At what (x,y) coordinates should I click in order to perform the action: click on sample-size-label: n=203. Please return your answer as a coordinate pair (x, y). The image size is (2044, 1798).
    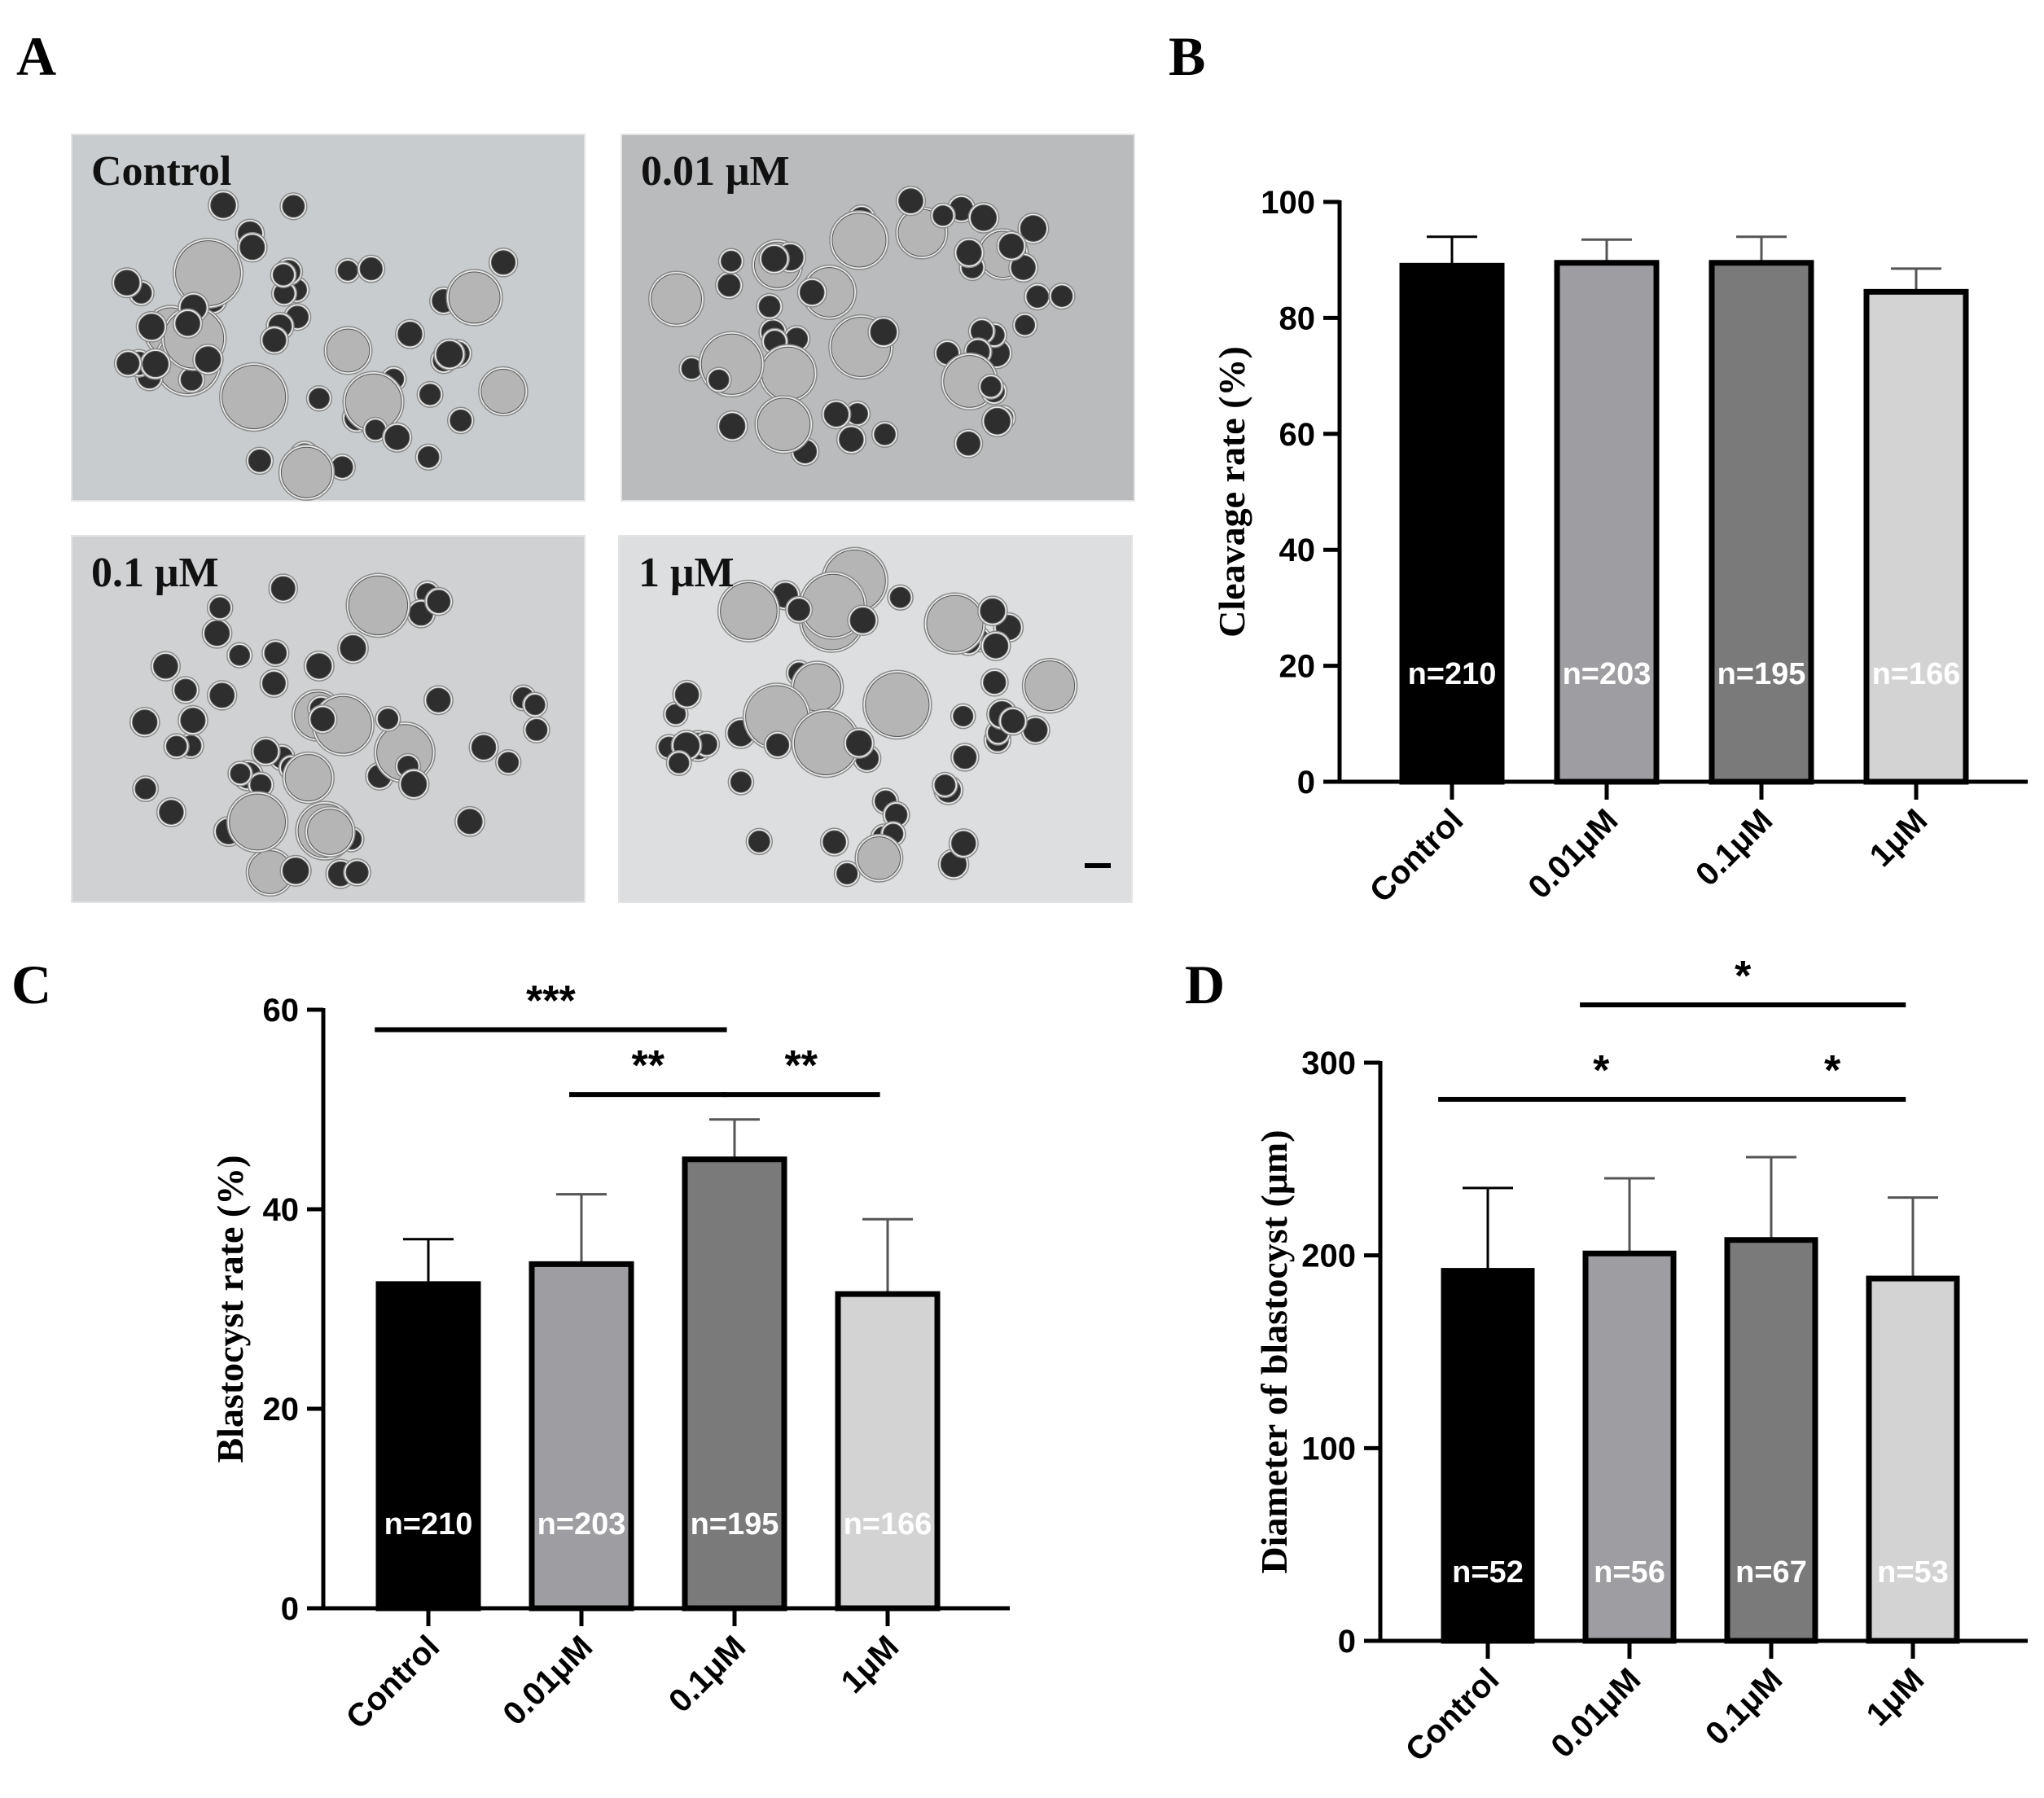
    Looking at the image, I should click on (581, 1524).